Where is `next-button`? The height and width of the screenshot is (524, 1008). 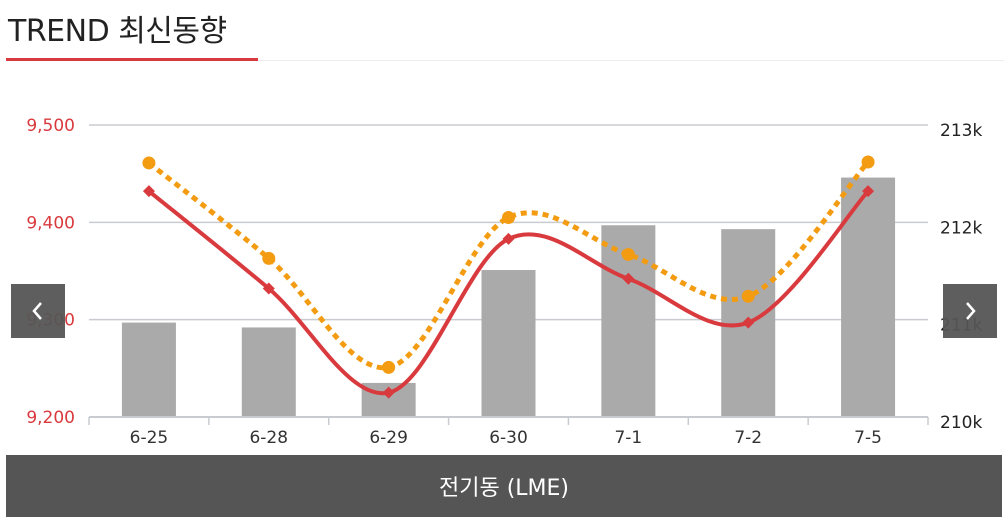 next-button is located at coordinates (970, 311).